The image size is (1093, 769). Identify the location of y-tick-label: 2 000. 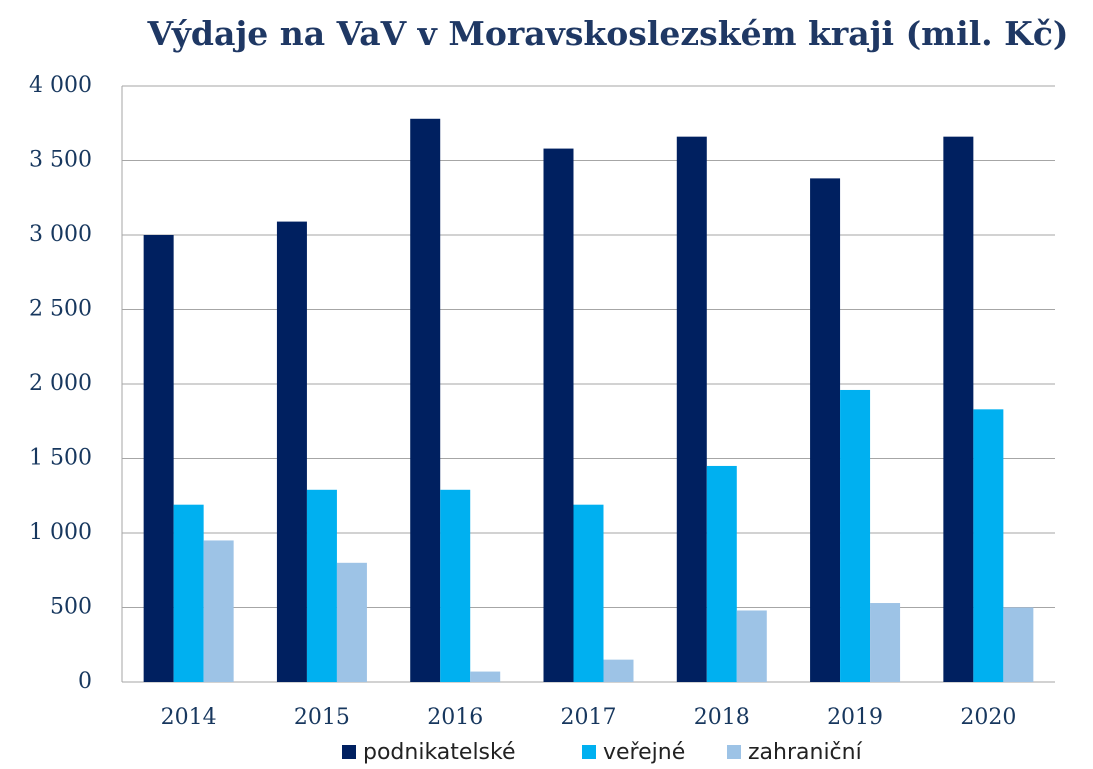
(60, 383).